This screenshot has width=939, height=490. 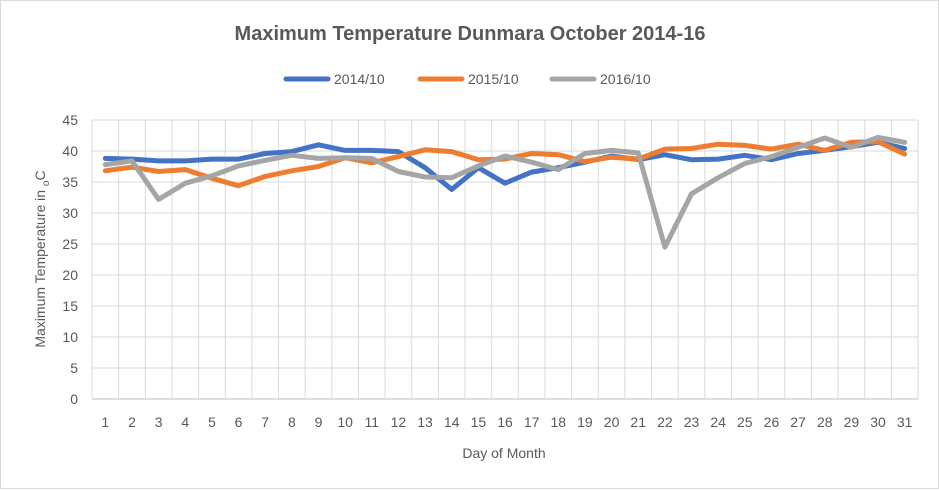 What do you see at coordinates (70, 120) in the screenshot?
I see `y-tick-label: 45` at bounding box center [70, 120].